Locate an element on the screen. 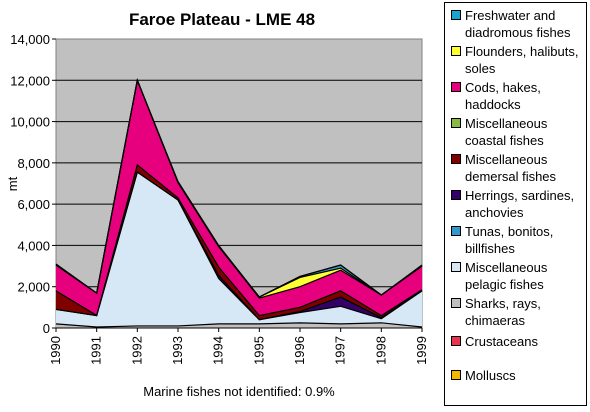 This screenshot has width=590, height=412. y-tick-label: 2,000 is located at coordinates (33, 287).